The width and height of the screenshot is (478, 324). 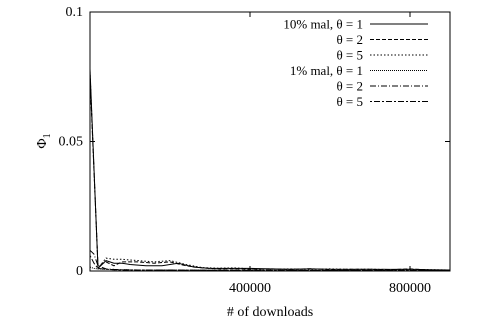 I want to click on y-axis-label-subscript: 1, so click(x=47, y=135).